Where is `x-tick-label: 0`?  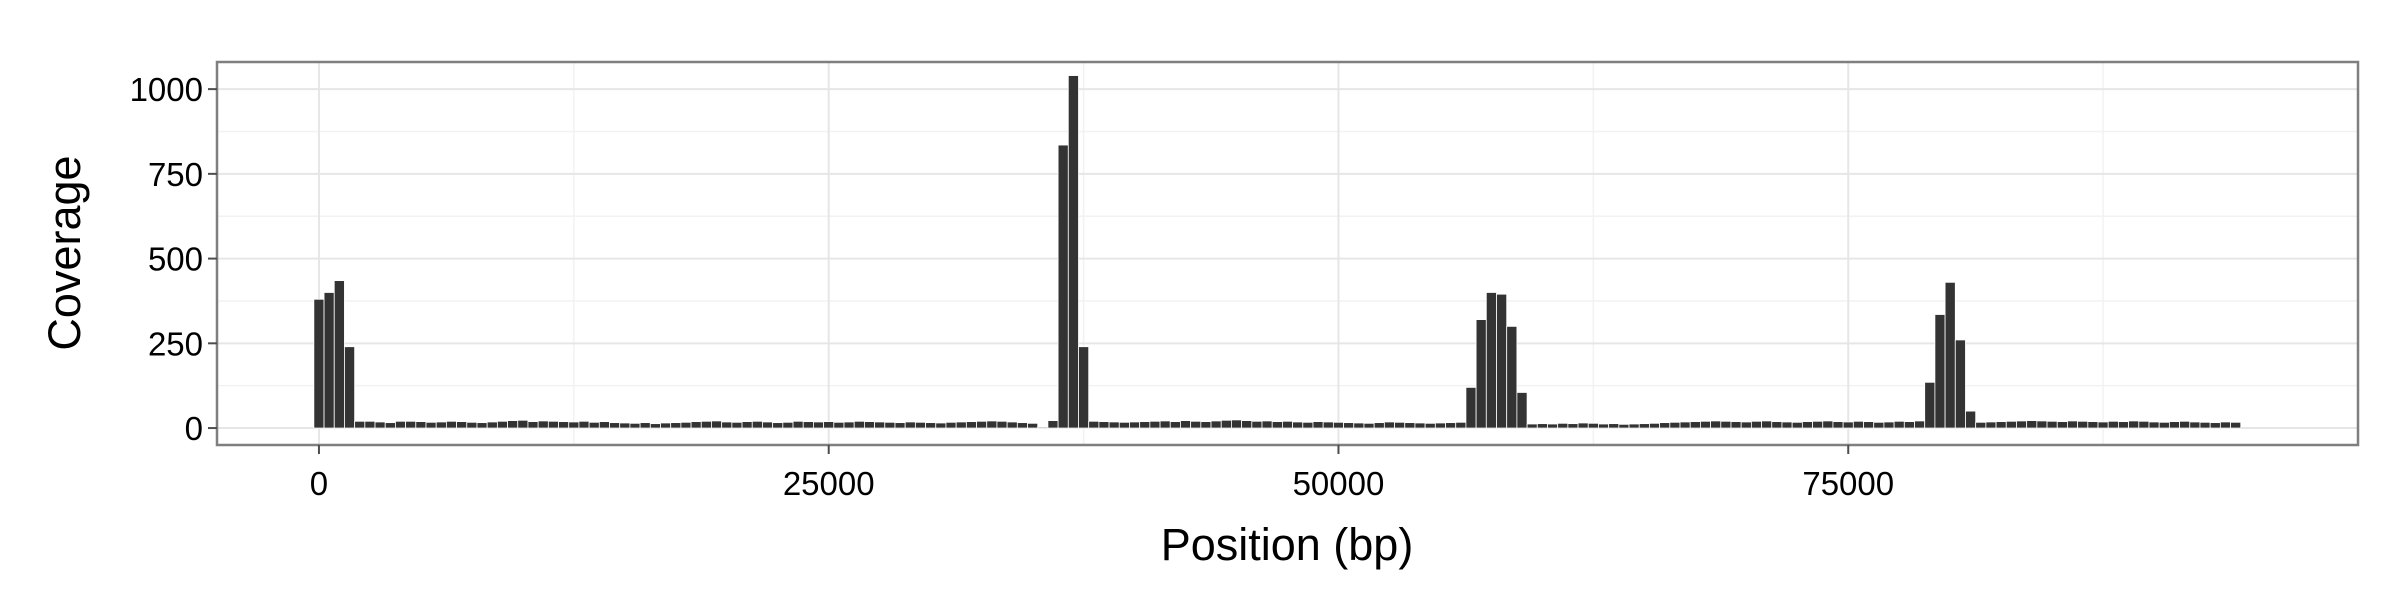 x-tick-label: 0 is located at coordinates (319, 483).